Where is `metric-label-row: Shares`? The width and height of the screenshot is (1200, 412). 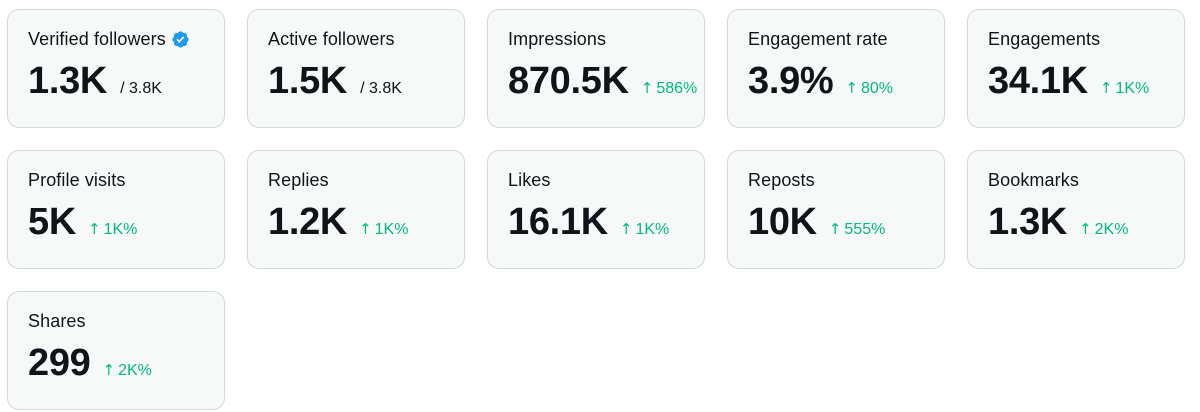 metric-label-row: Shares is located at coordinates (116, 321).